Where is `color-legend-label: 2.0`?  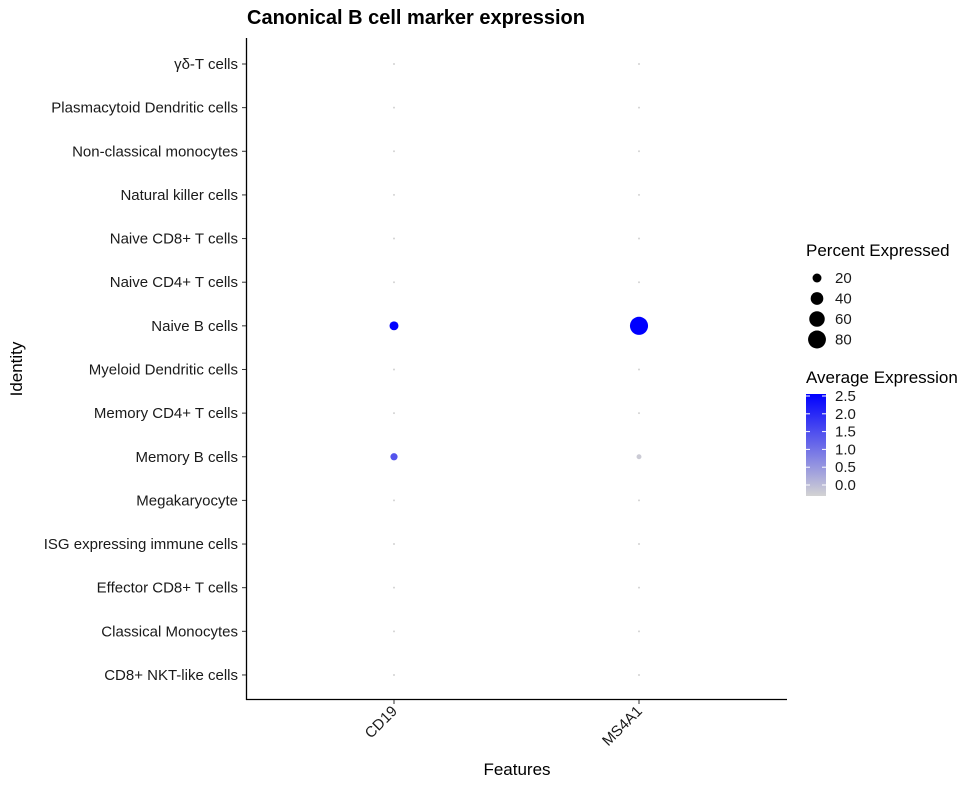
color-legend-label: 2.0 is located at coordinates (845, 414).